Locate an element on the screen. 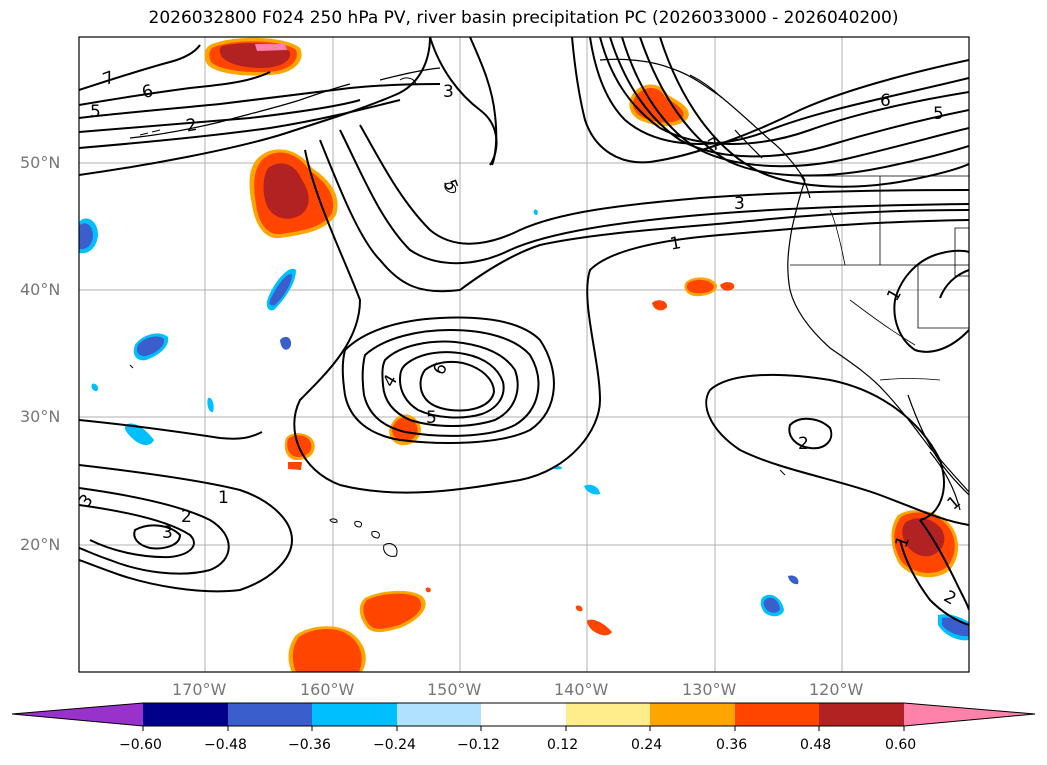 The image size is (1047, 765). colorbar-tick-label: −0.60 is located at coordinates (140, 745).